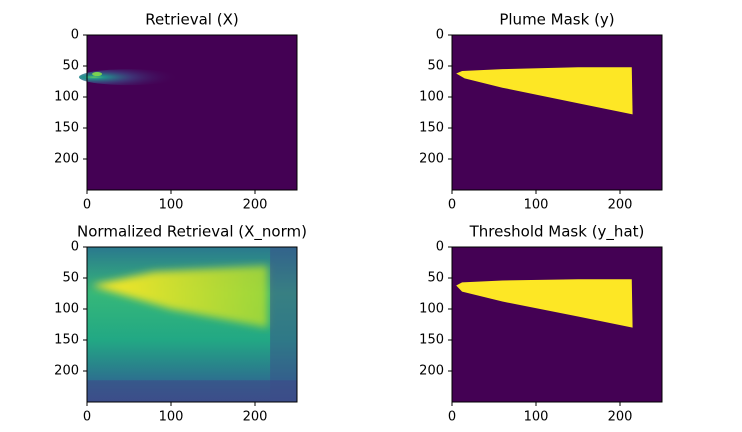  I want to click on image-background, so click(192, 112).